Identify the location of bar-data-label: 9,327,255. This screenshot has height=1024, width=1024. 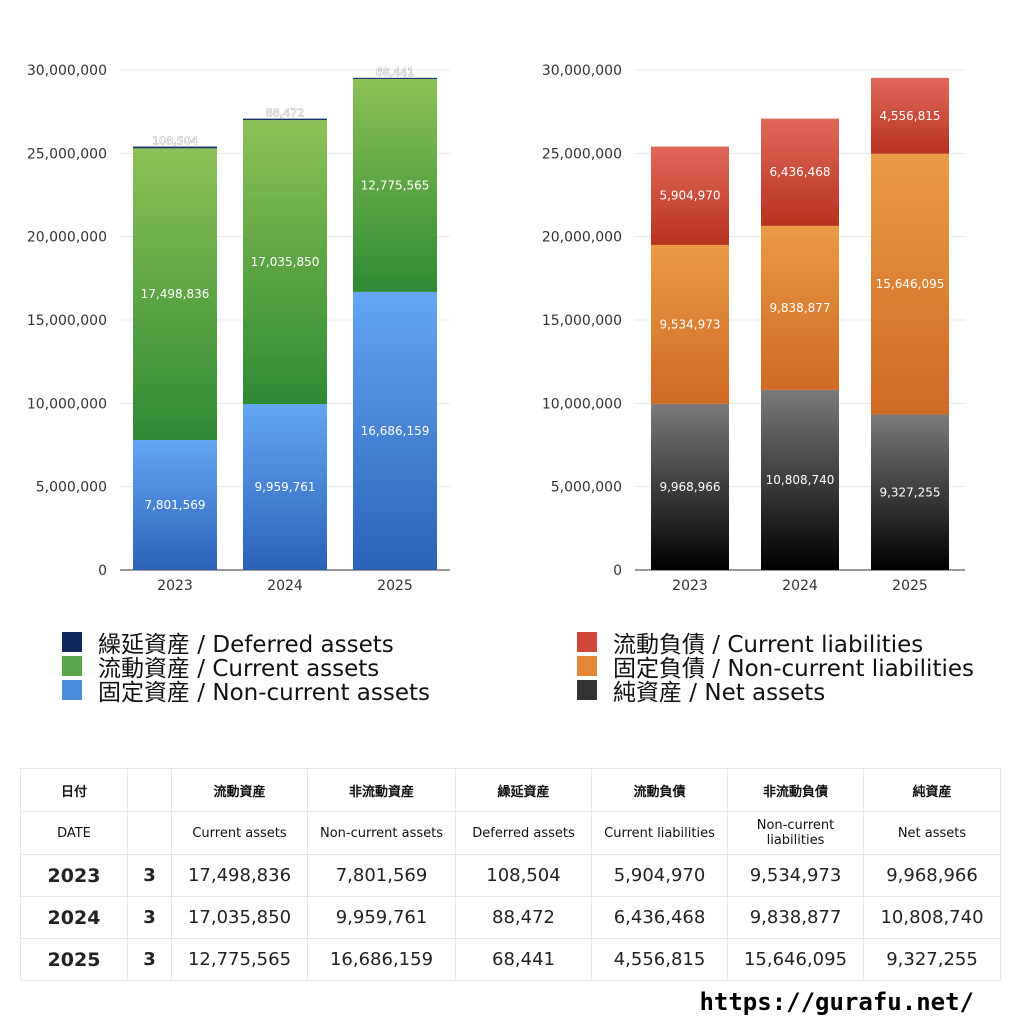
(909, 492).